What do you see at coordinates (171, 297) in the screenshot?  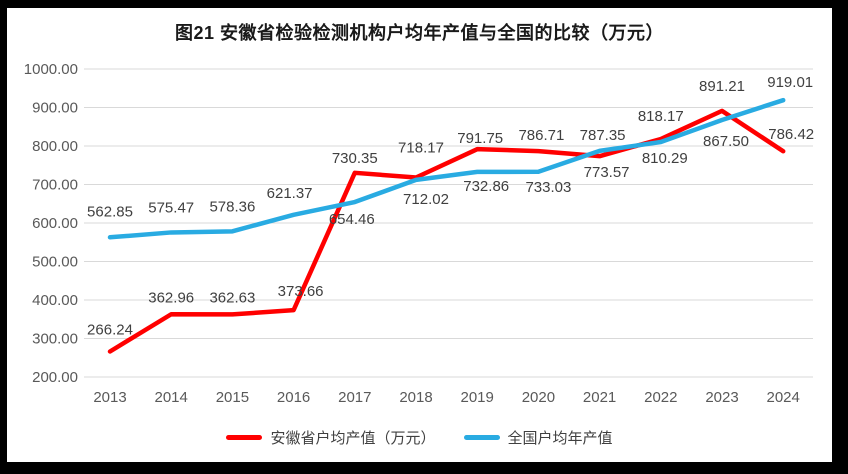 I see `data-label: 362.96` at bounding box center [171, 297].